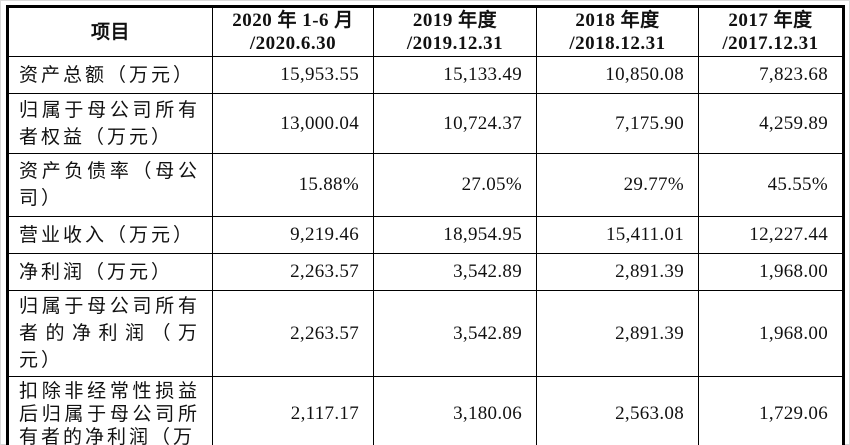 Image resolution: width=850 pixels, height=445 pixels. I want to click on value-cell: 15.88%, so click(293, 185).